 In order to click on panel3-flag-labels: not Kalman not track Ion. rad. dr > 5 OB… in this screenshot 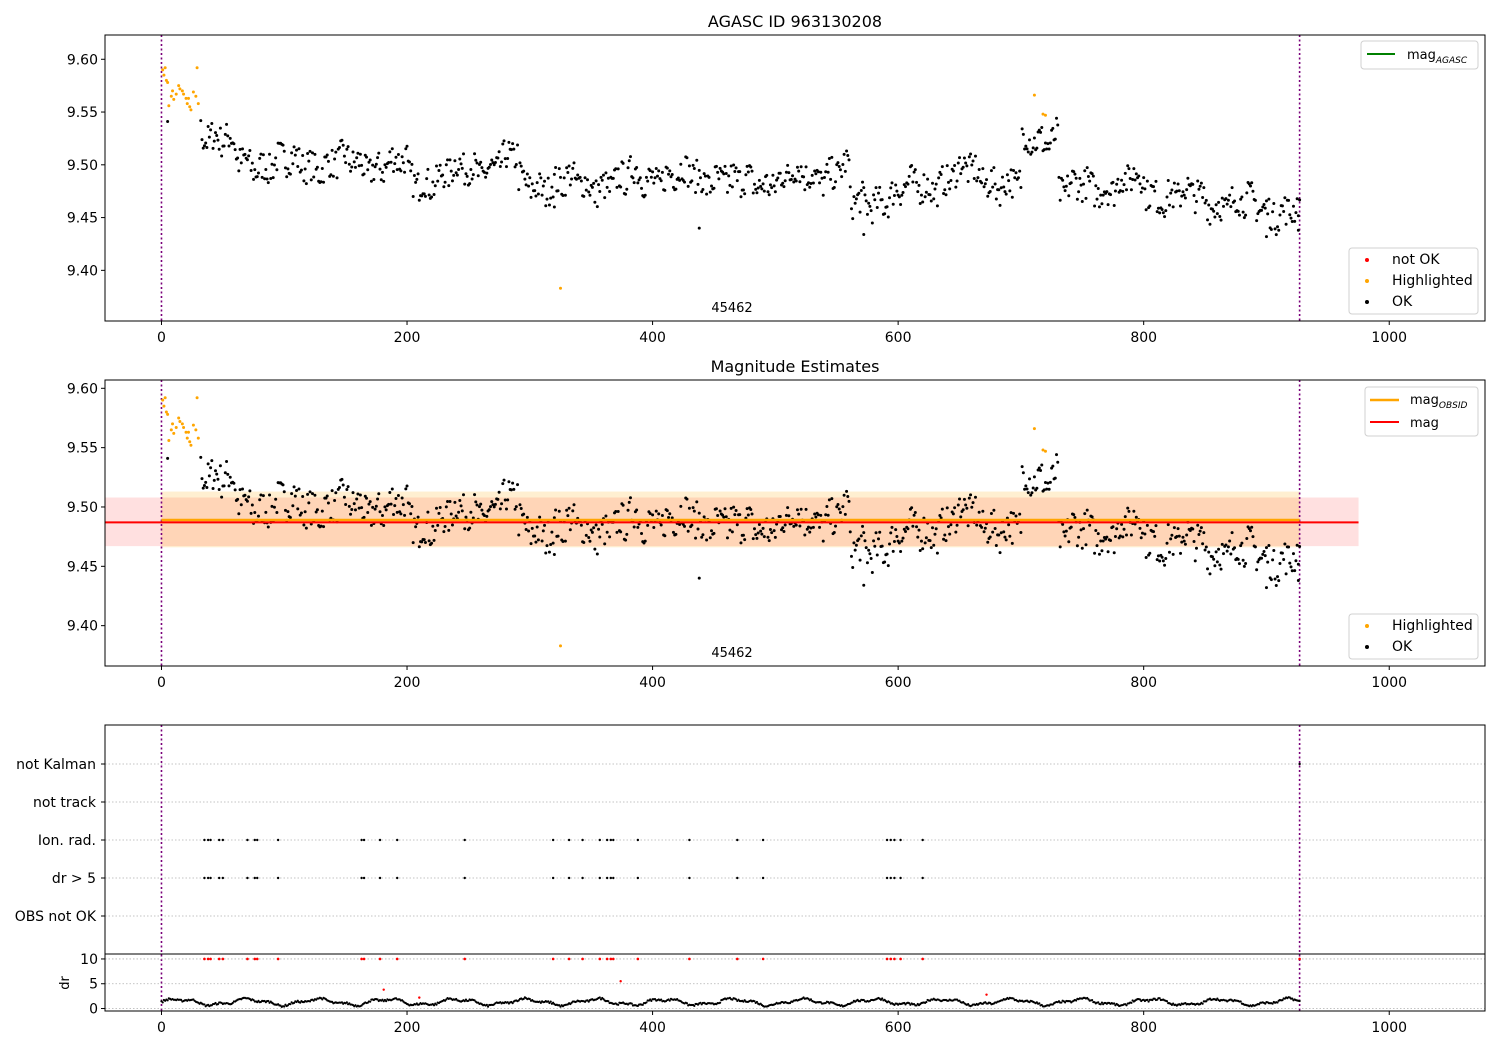, I will do `click(56, 841)`.